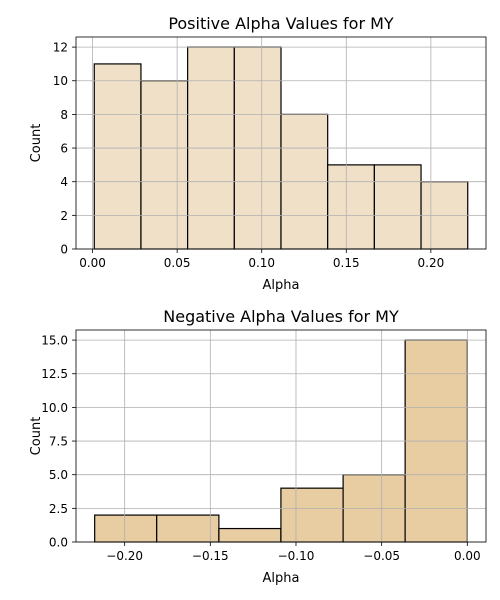 This screenshot has height=600, width=500. I want to click on y-tick-label: 2.5, so click(58, 509).